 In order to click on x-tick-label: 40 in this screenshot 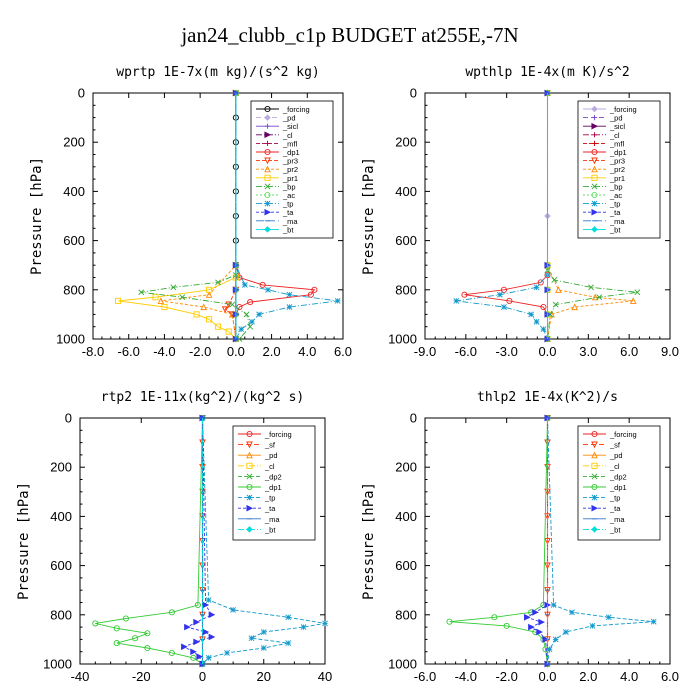, I will do `click(325, 676)`.